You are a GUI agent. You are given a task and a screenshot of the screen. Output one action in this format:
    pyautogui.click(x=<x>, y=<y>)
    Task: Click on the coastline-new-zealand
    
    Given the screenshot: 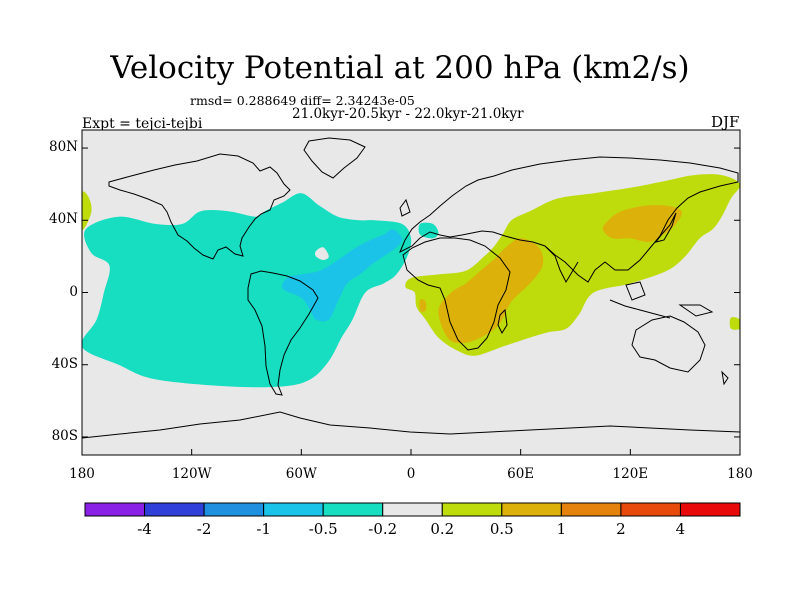 What is the action you would take?
    pyautogui.click(x=725, y=378)
    